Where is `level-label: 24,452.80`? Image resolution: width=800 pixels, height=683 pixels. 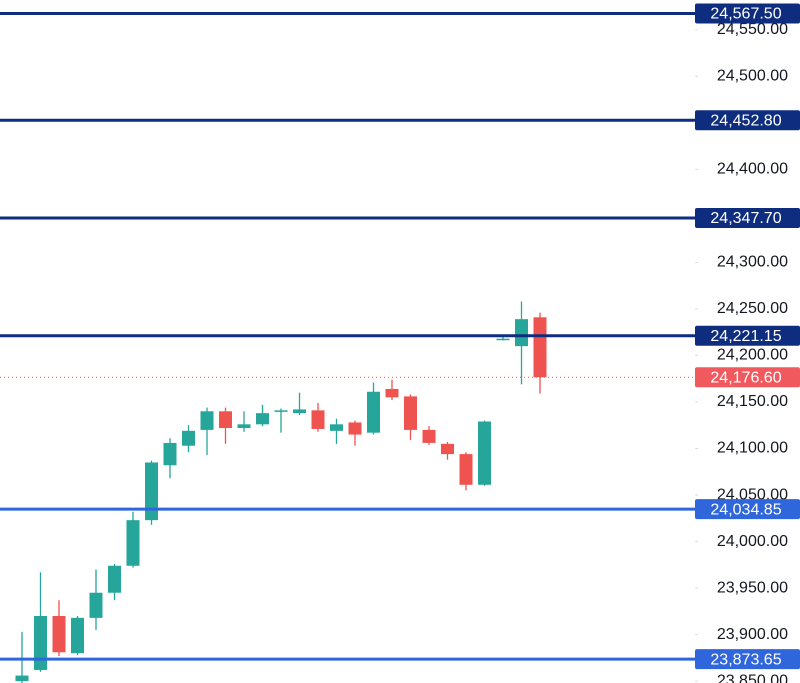
level-label: 24,452.80 is located at coordinates (745, 120).